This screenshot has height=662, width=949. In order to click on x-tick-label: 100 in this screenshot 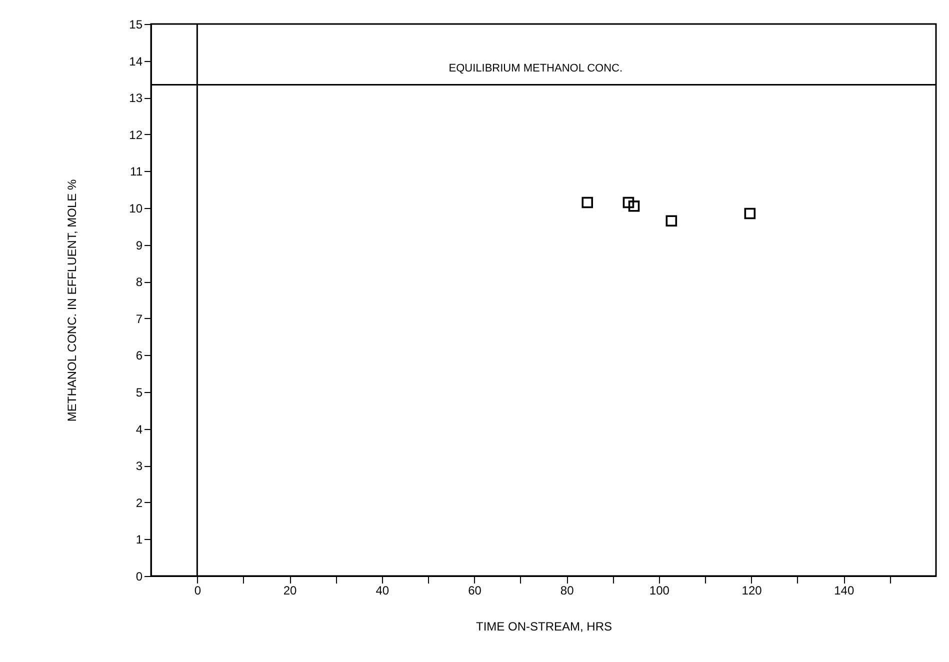, I will do `click(659, 591)`.